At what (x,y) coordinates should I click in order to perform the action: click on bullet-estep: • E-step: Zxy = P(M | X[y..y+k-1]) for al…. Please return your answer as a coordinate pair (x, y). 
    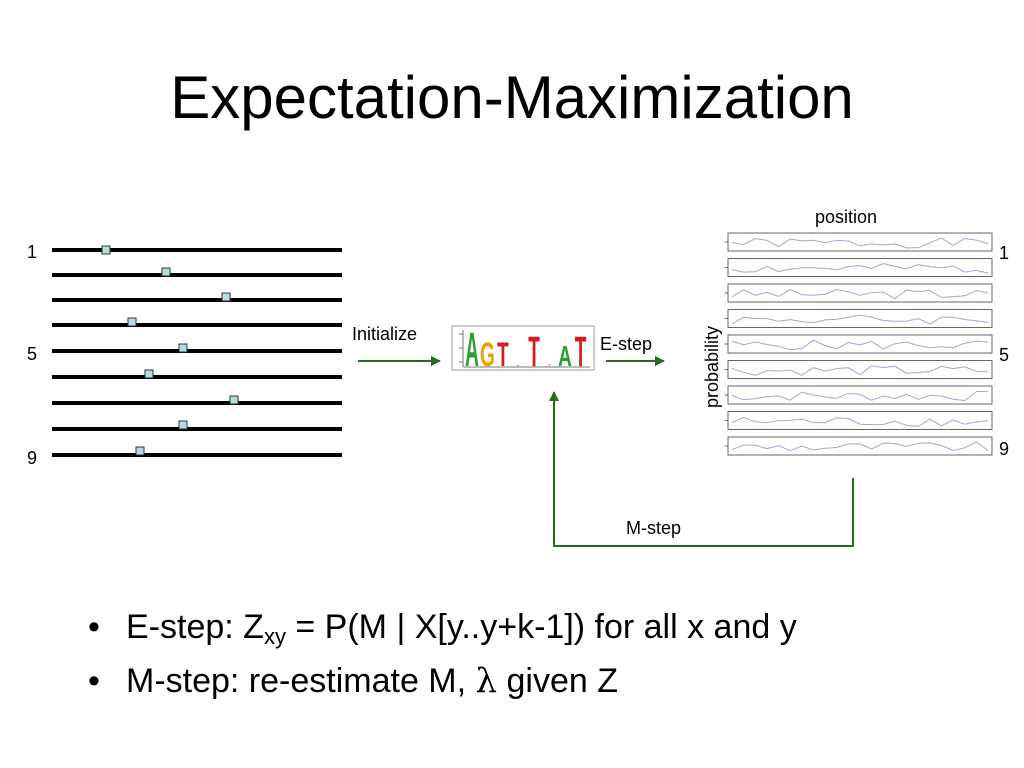
    Looking at the image, I should click on (442, 627).